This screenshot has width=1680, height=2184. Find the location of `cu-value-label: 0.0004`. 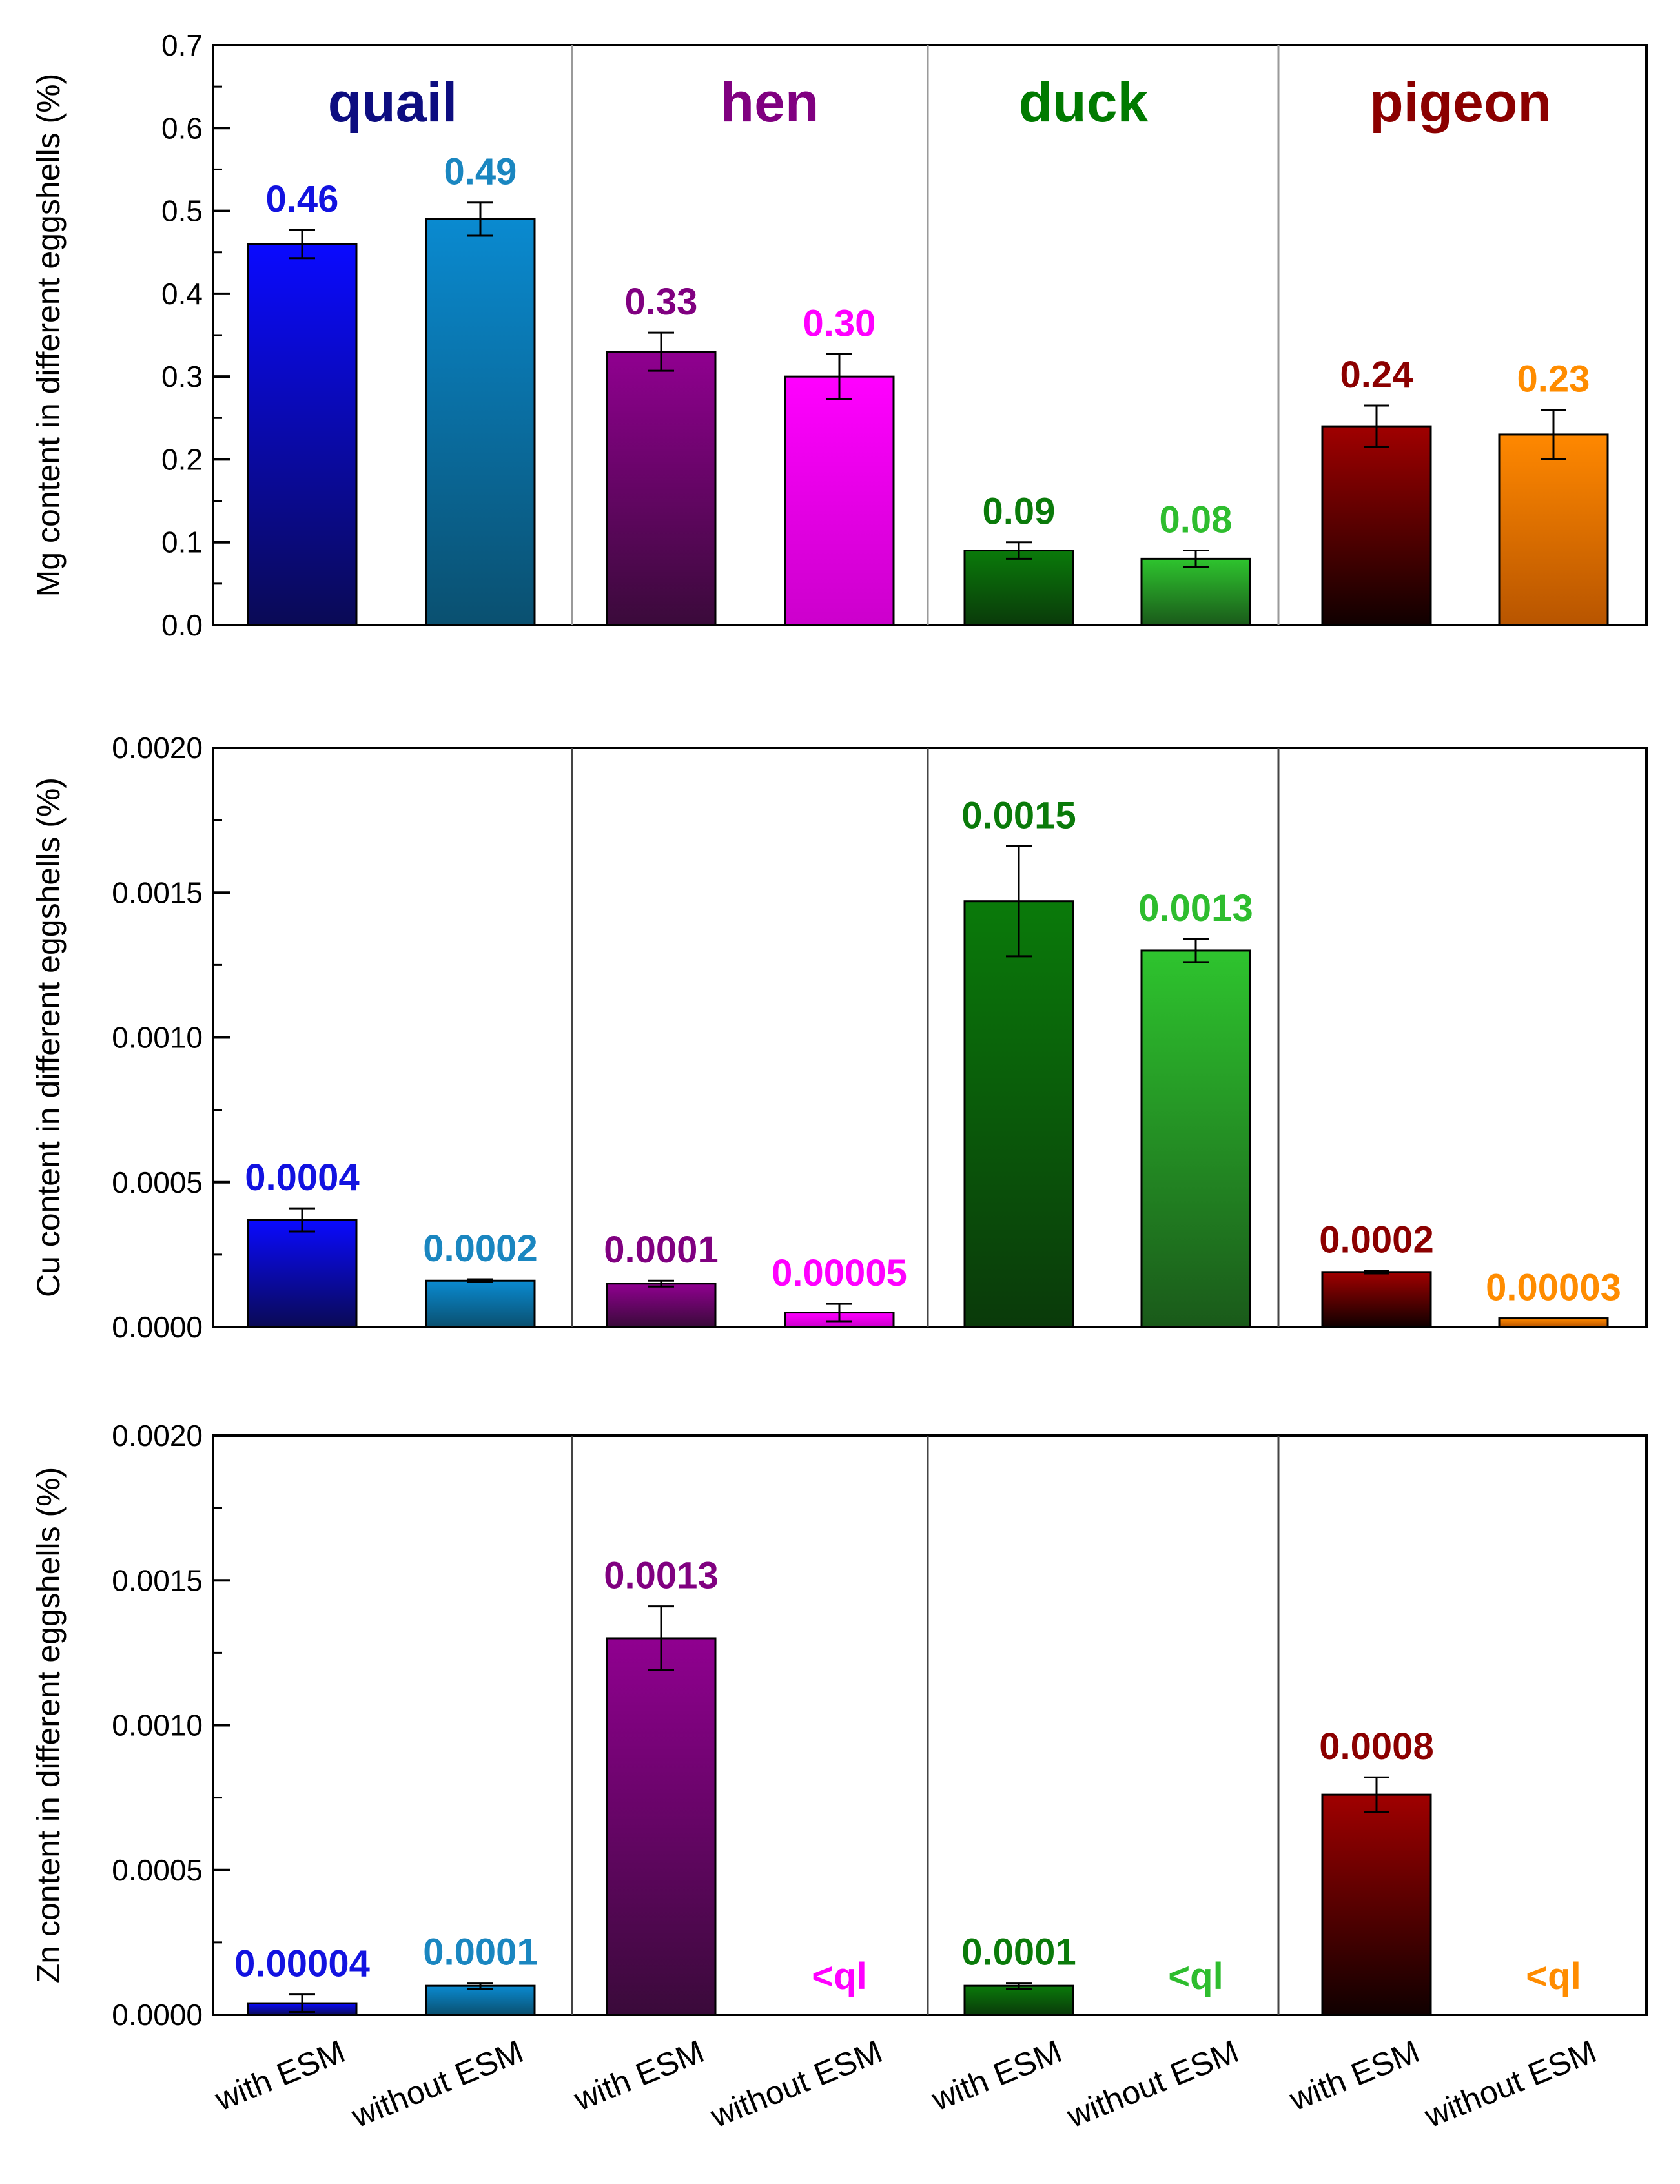

cu-value-label: 0.0004 is located at coordinates (302, 1178).